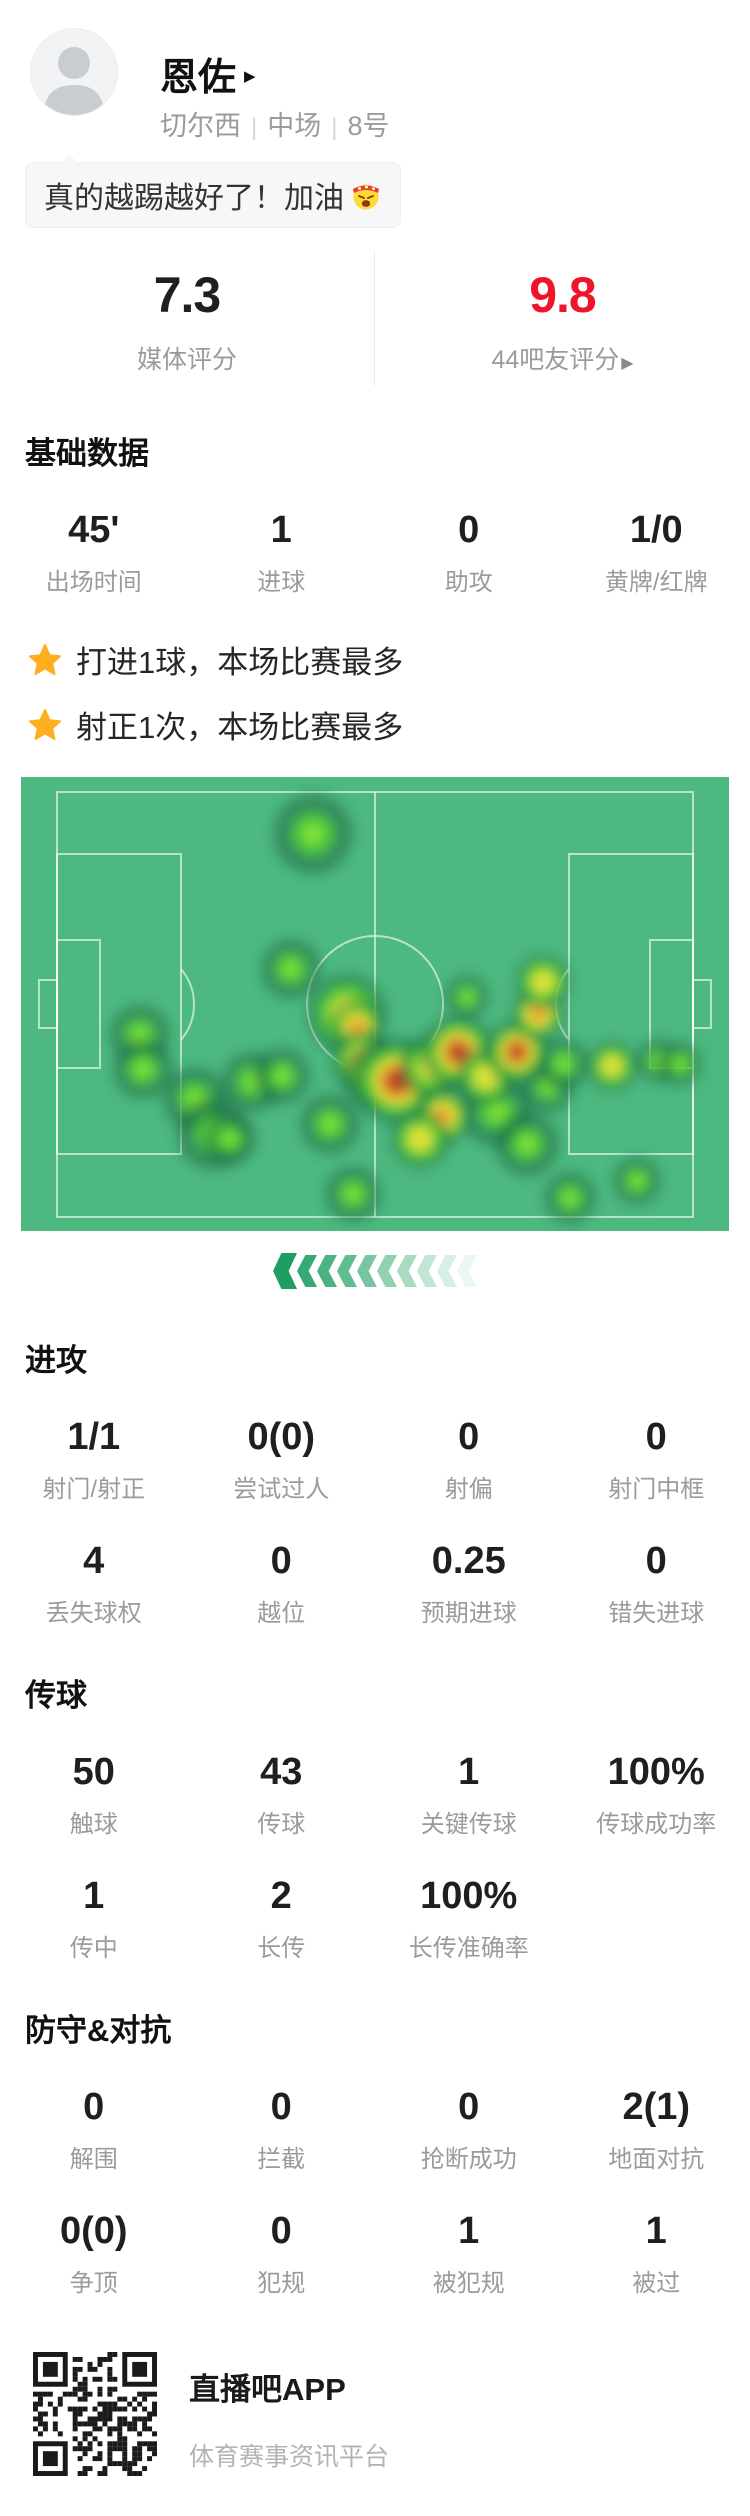  Describe the element at coordinates (94, 1437) in the screenshot. I see `stat-value: 1/1` at that location.